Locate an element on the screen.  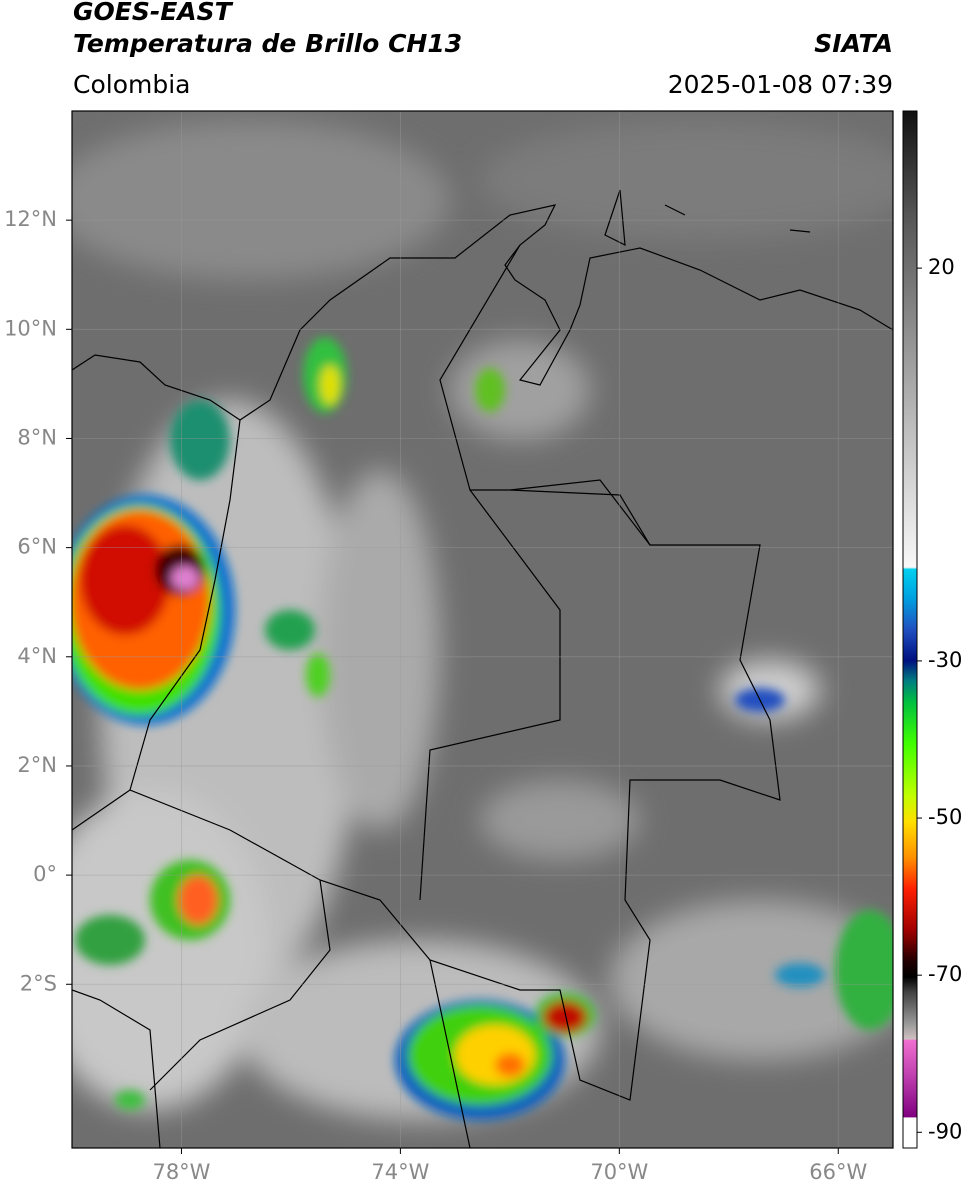
coastline is located at coordinates (201, 968).